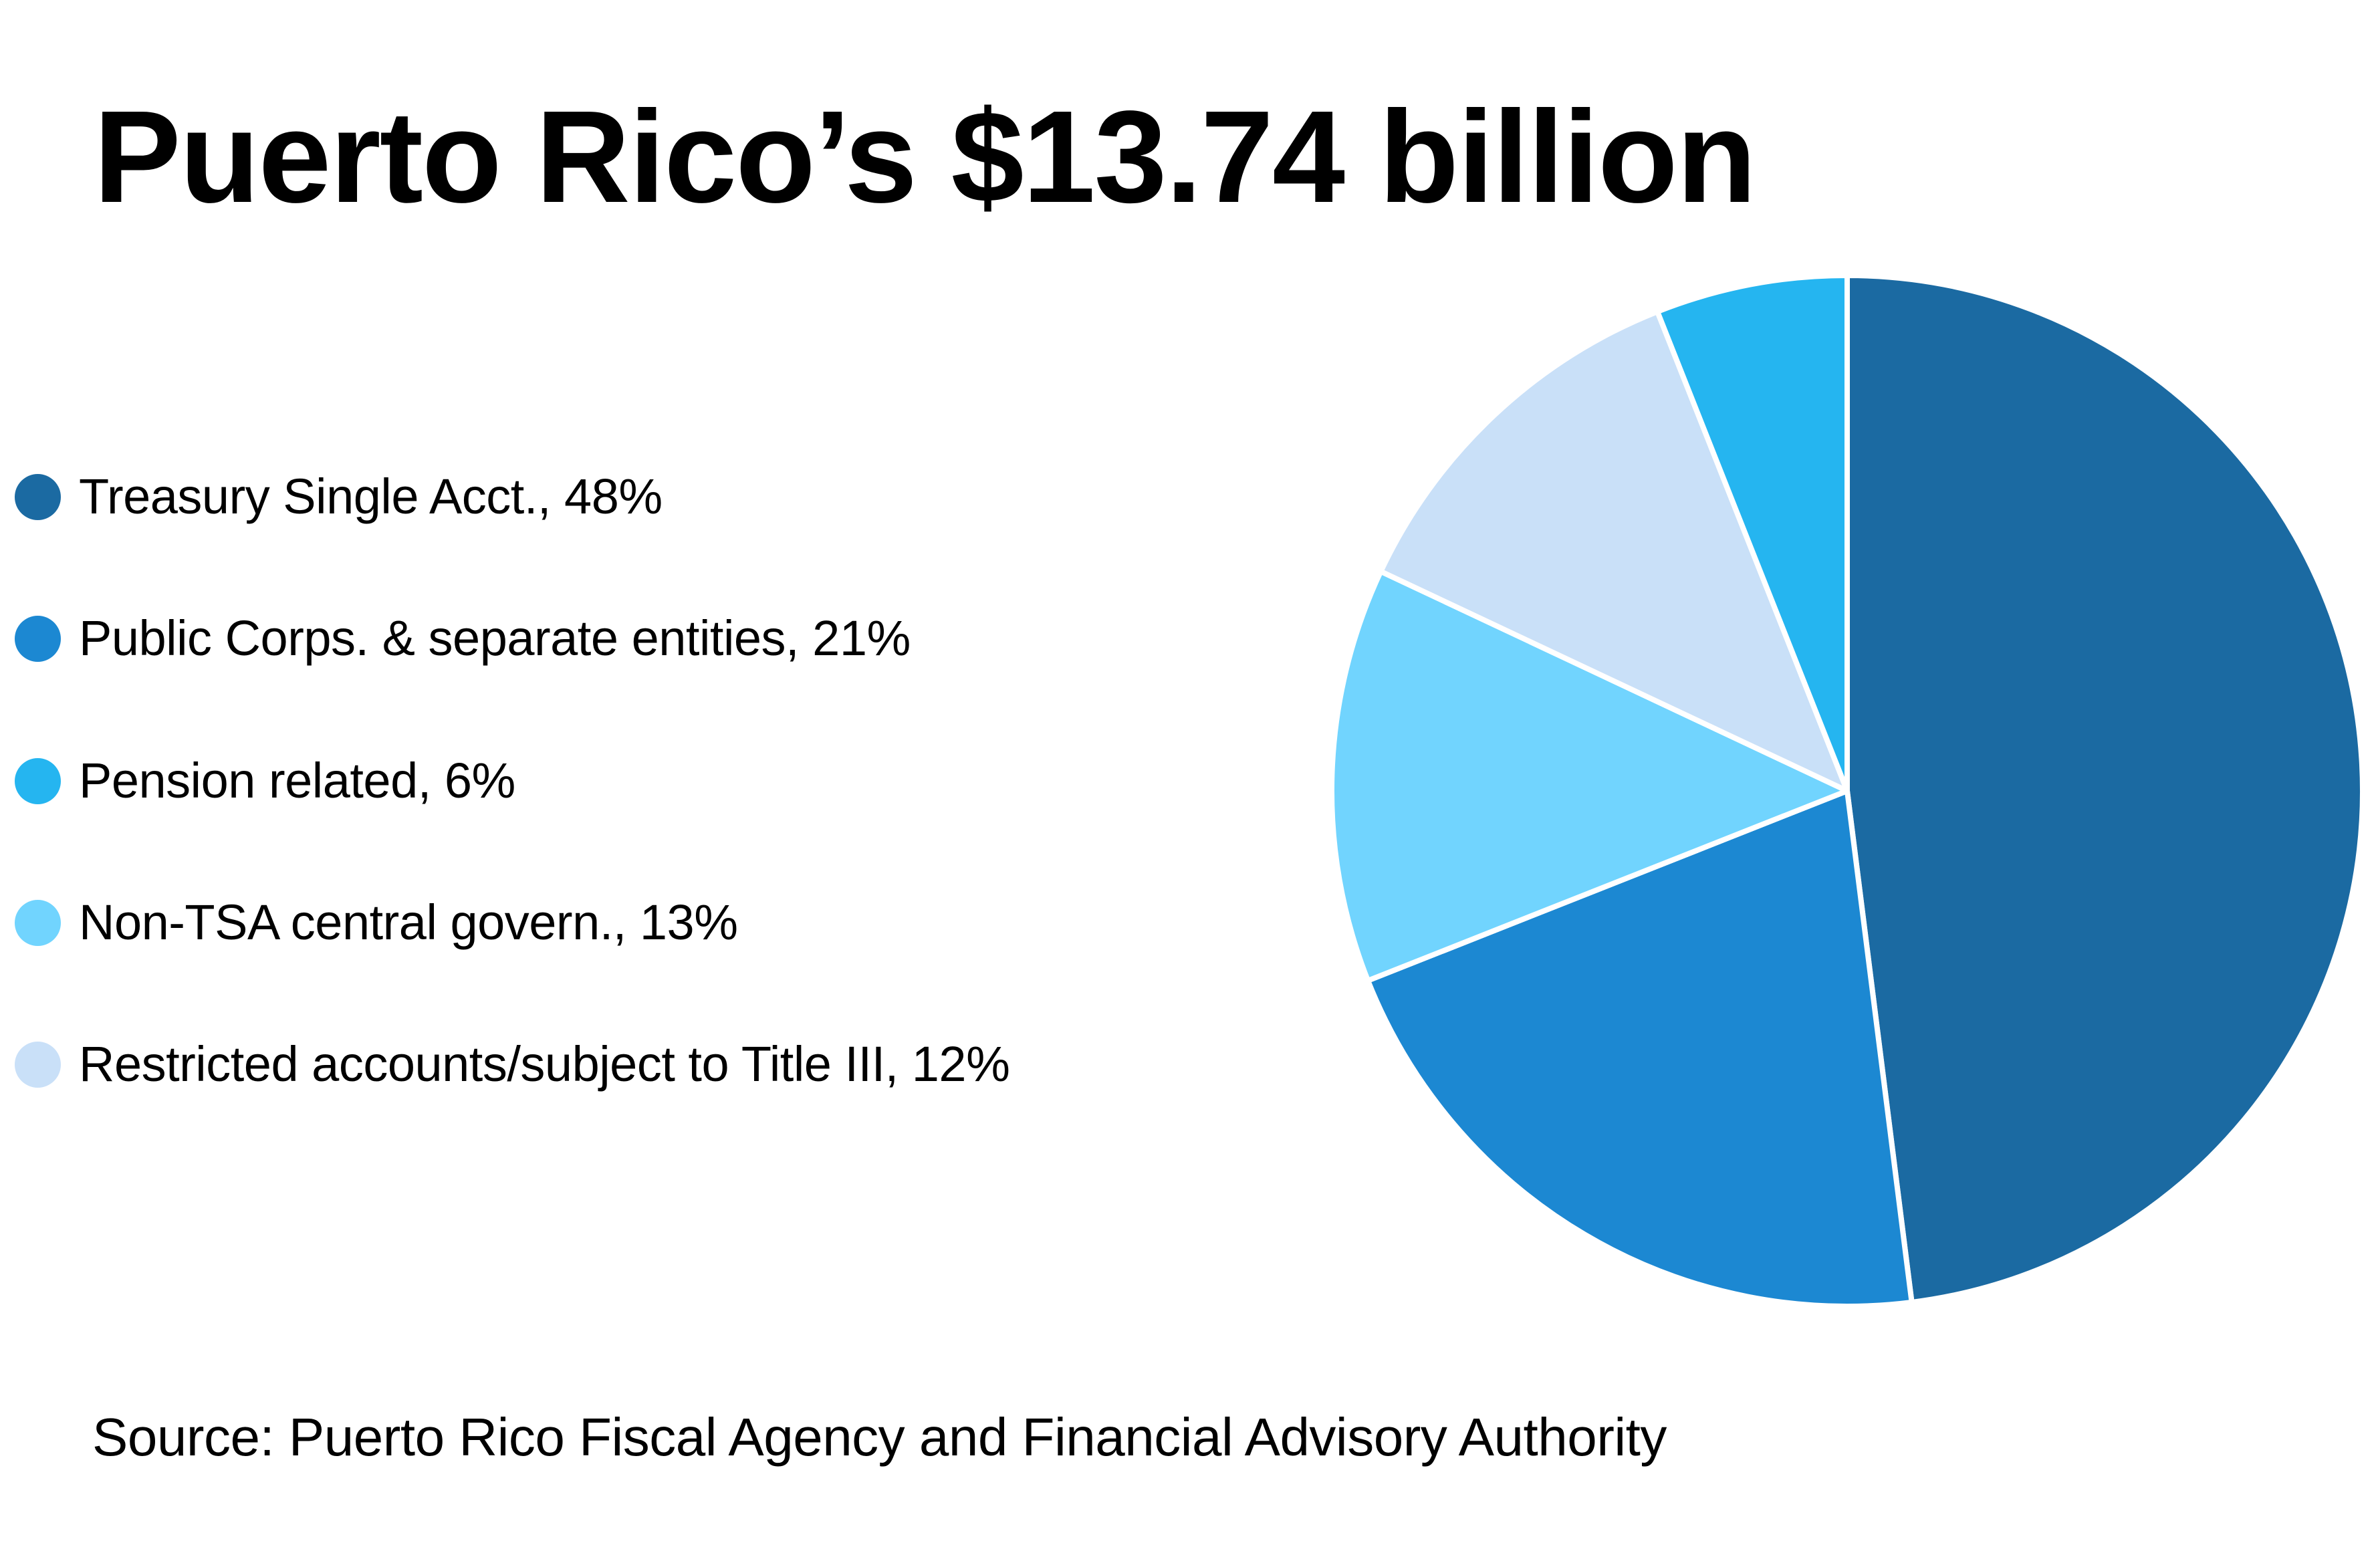 The width and height of the screenshot is (2380, 1551). I want to click on legend-item-non-tsa: Non-TSA central govern., 13%, so click(376, 922).